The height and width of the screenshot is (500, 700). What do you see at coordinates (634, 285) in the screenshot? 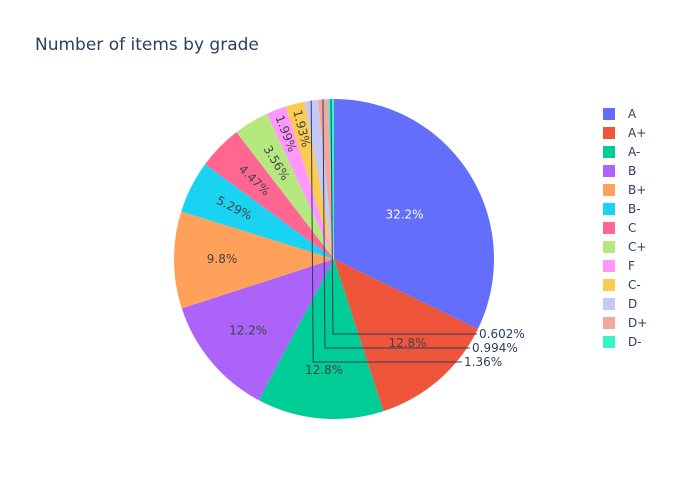
I see `legend-label-c-minus: C-` at bounding box center [634, 285].